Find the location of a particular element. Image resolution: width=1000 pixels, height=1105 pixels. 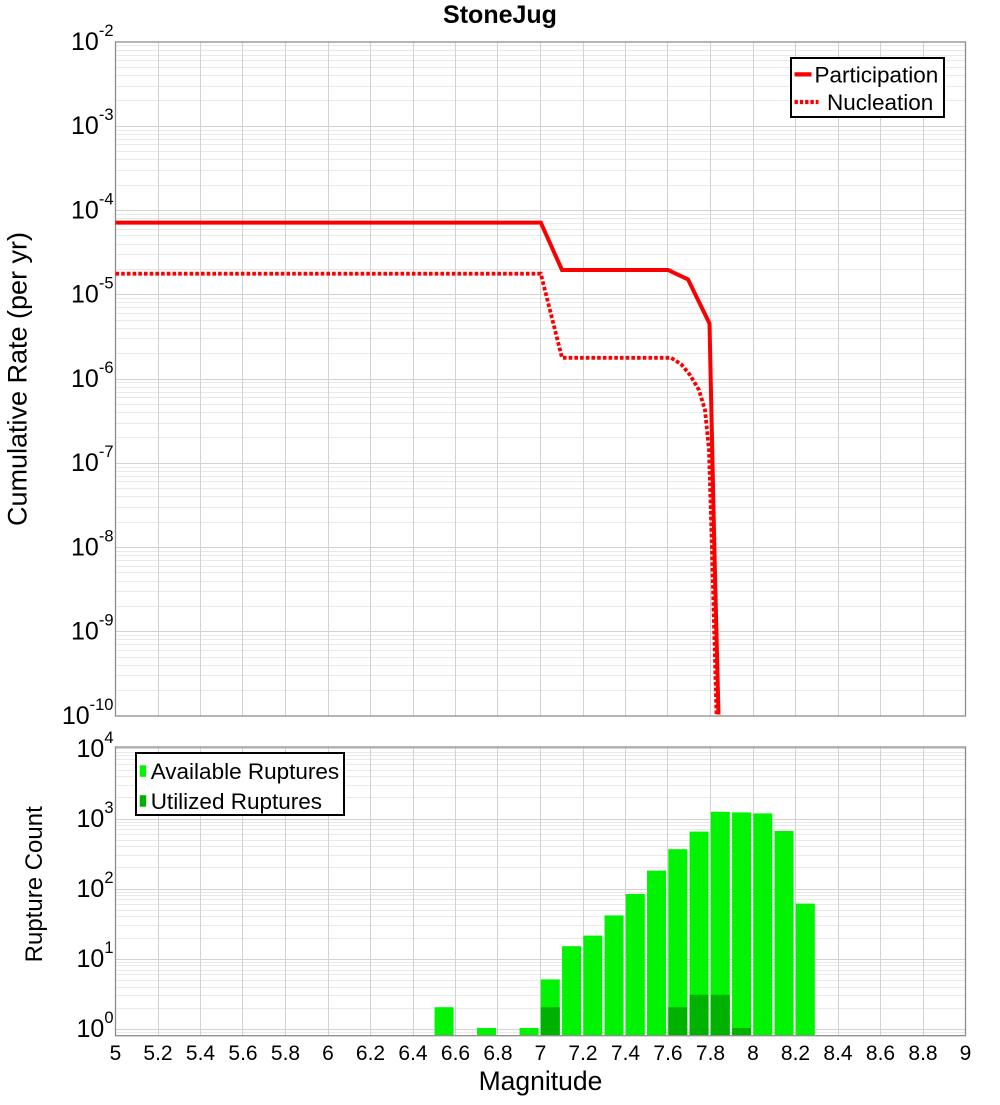

svg-text: Rupture Count is located at coordinates (34, 884).